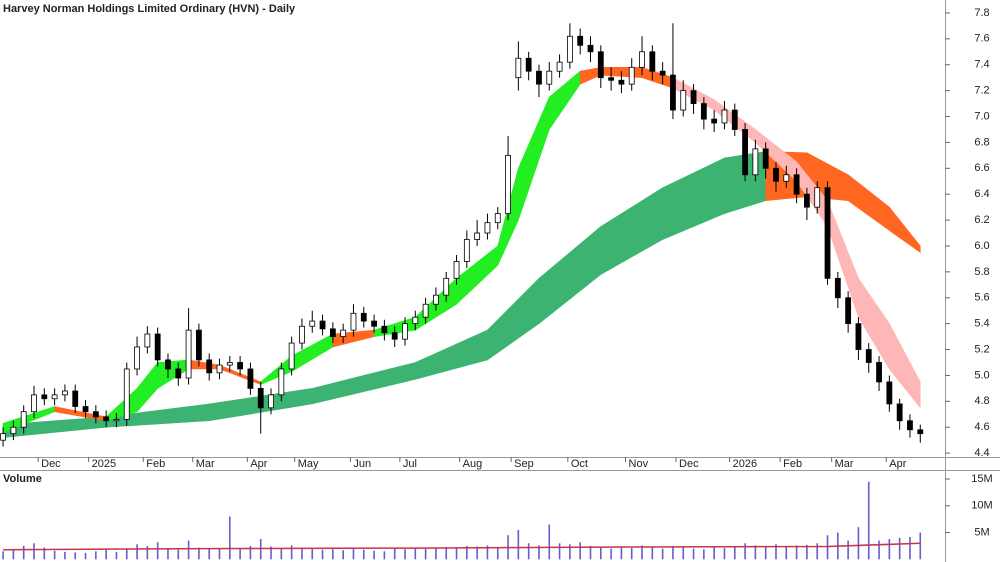  What do you see at coordinates (981, 168) in the screenshot?
I see `y-tick-label: 6.6` at bounding box center [981, 168].